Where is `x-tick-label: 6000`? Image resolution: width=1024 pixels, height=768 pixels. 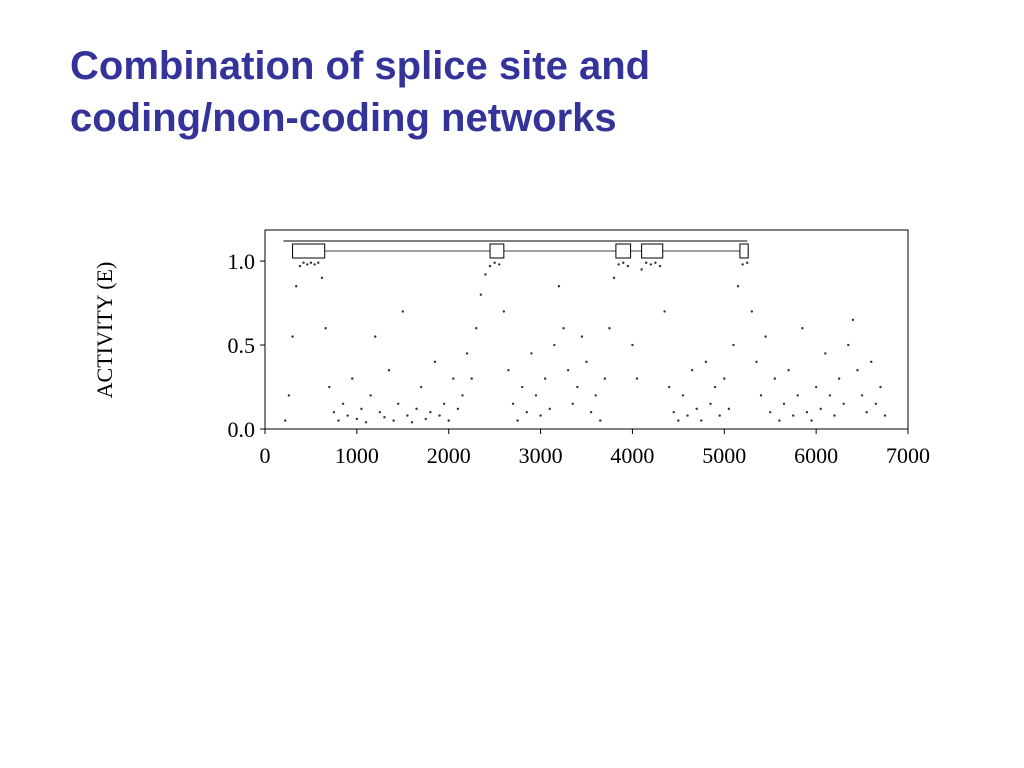
x-tick-label: 6000 is located at coordinates (816, 455).